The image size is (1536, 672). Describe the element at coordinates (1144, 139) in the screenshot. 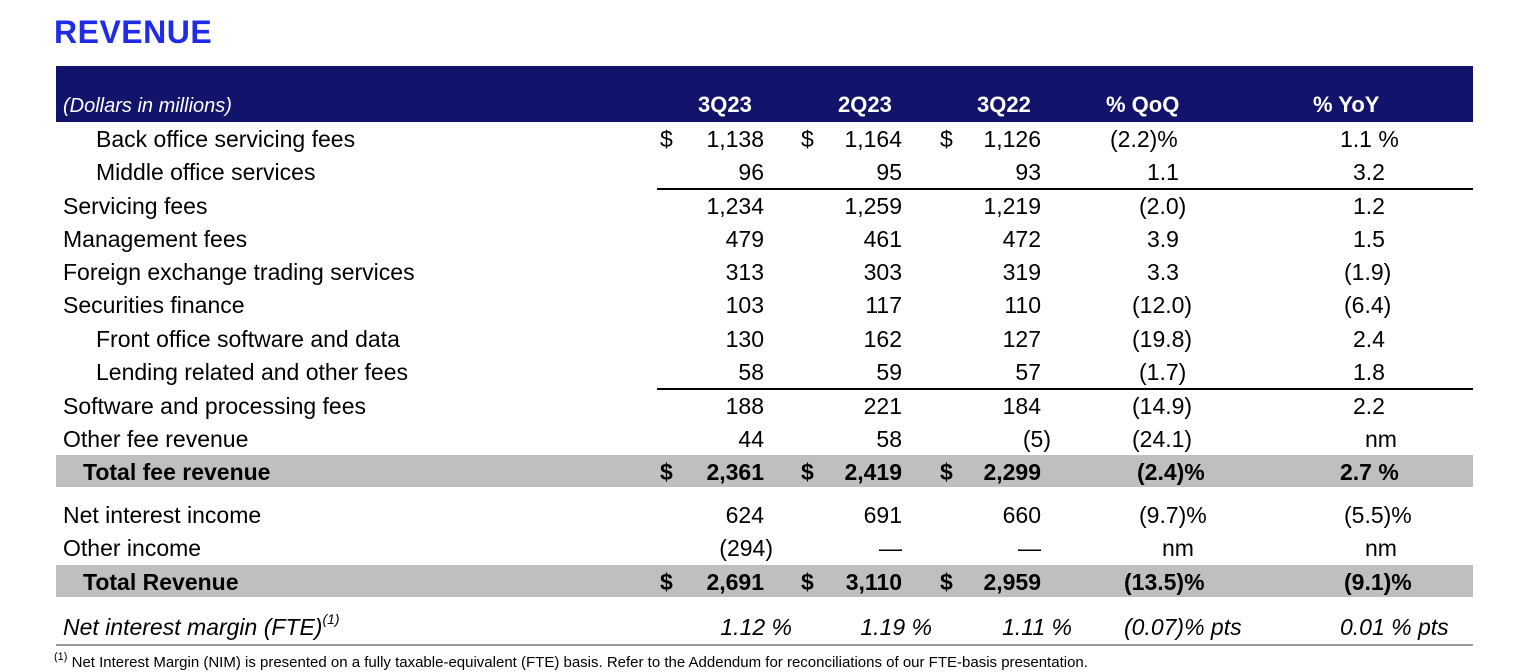

I see `value-qoq: (2.2)%` at that location.